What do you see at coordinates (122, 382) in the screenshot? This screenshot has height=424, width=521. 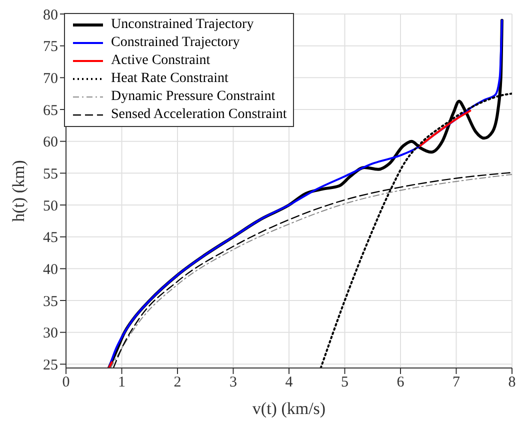 I see `x-tick-label: 1` at bounding box center [122, 382].